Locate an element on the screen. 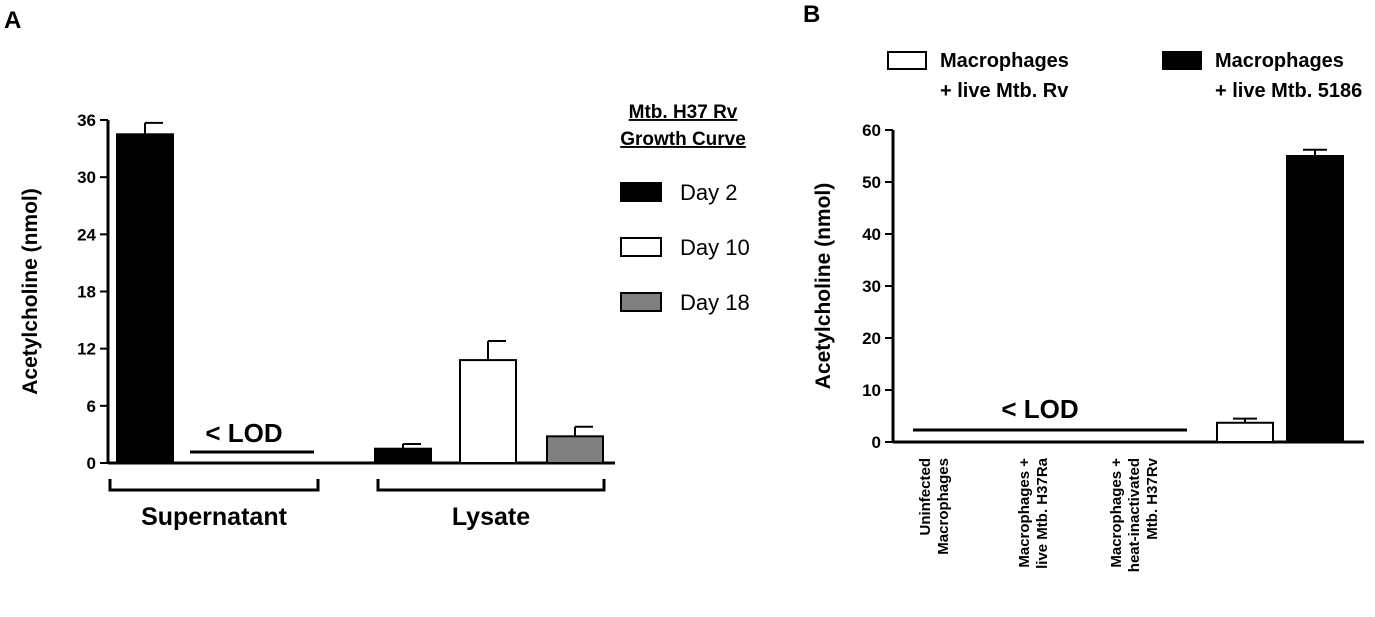 This screenshot has width=1375, height=617. category-label: Uninfected Macrophages is located at coordinates (934, 506).